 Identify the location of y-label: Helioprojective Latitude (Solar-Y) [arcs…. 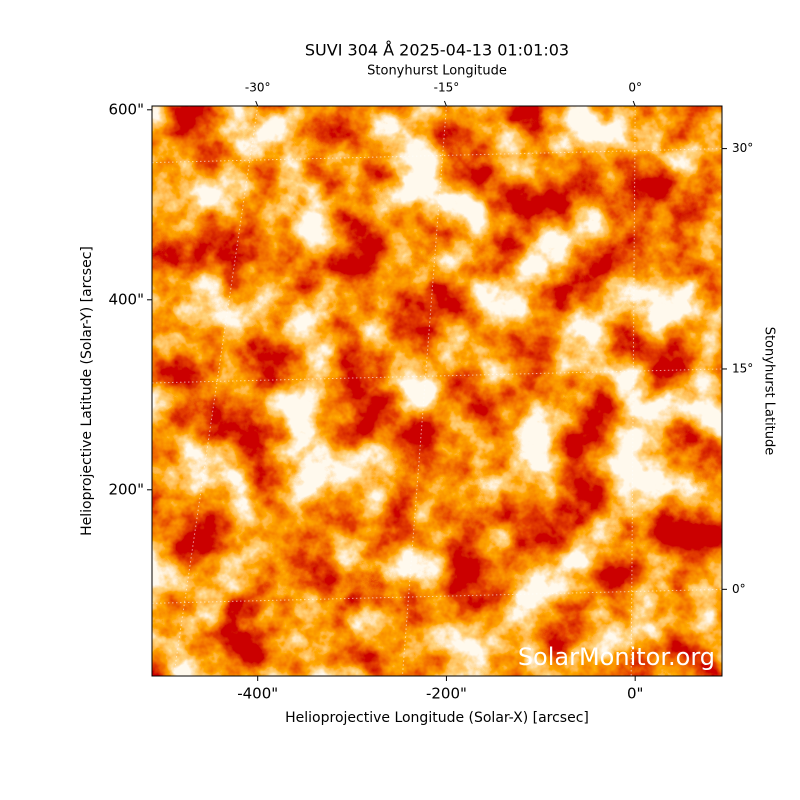
(87, 391).